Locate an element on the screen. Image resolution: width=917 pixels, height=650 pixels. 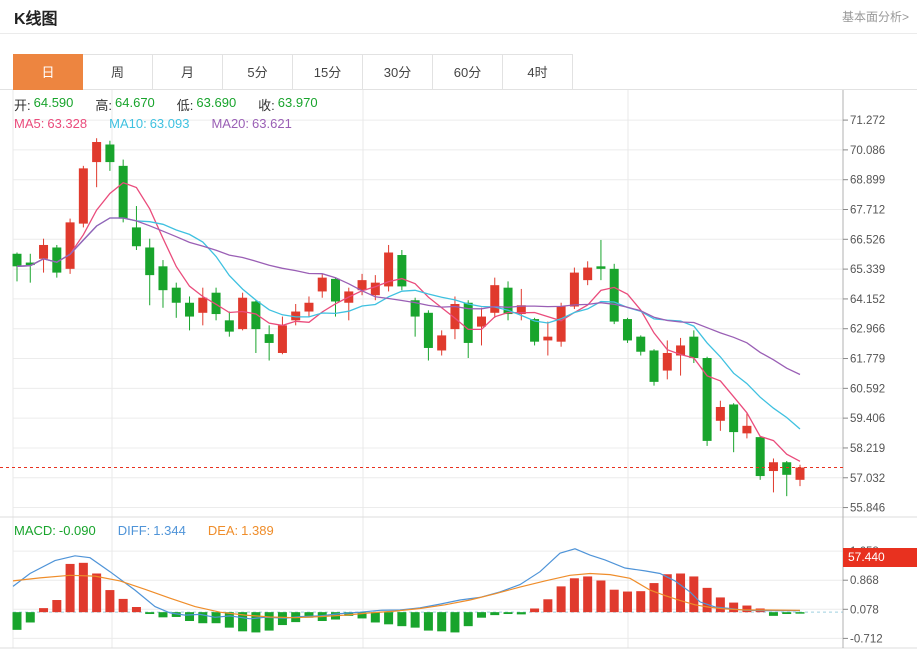
price-tick-label: 70.086 is located at coordinates (867, 151).